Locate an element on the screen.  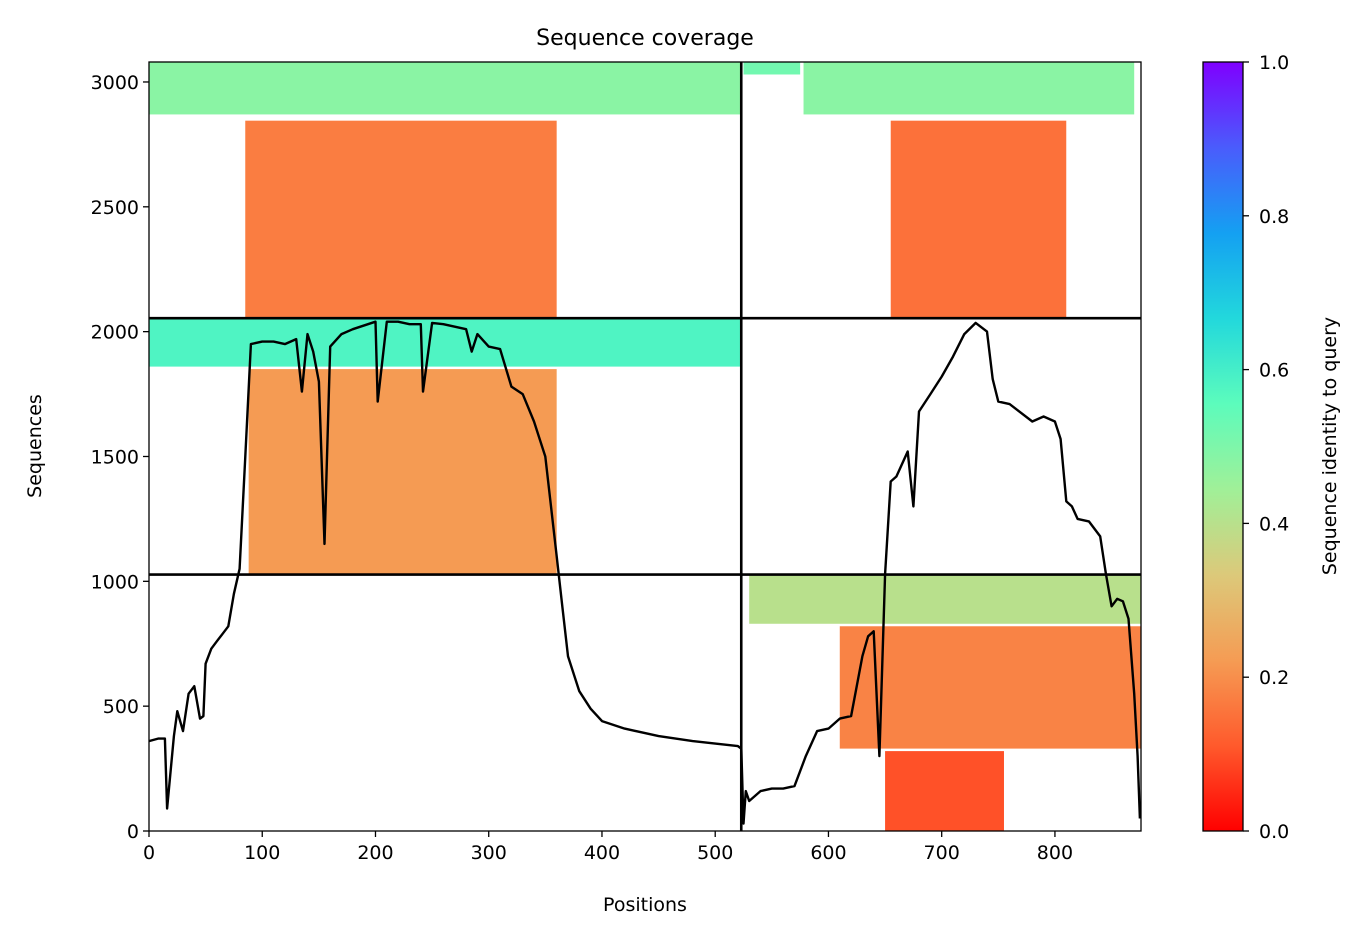
colorbar-scale is located at coordinates (1223, 446).